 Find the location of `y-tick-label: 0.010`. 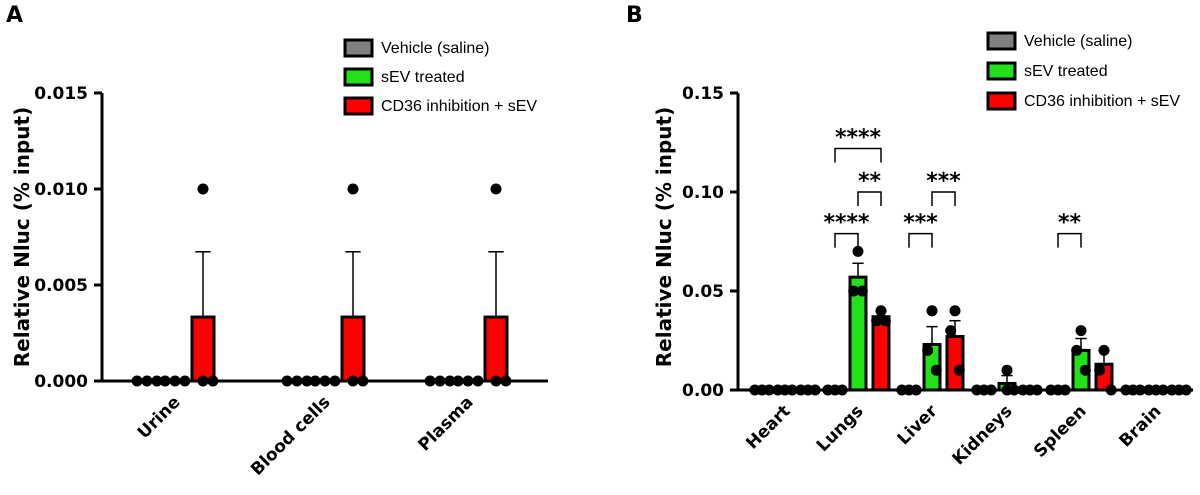

y-tick-label: 0.010 is located at coordinates (61, 190).